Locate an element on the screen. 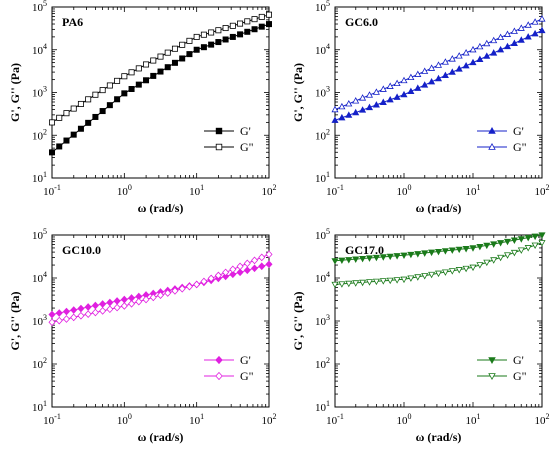  series-g-double-prime is located at coordinates (438, 64).